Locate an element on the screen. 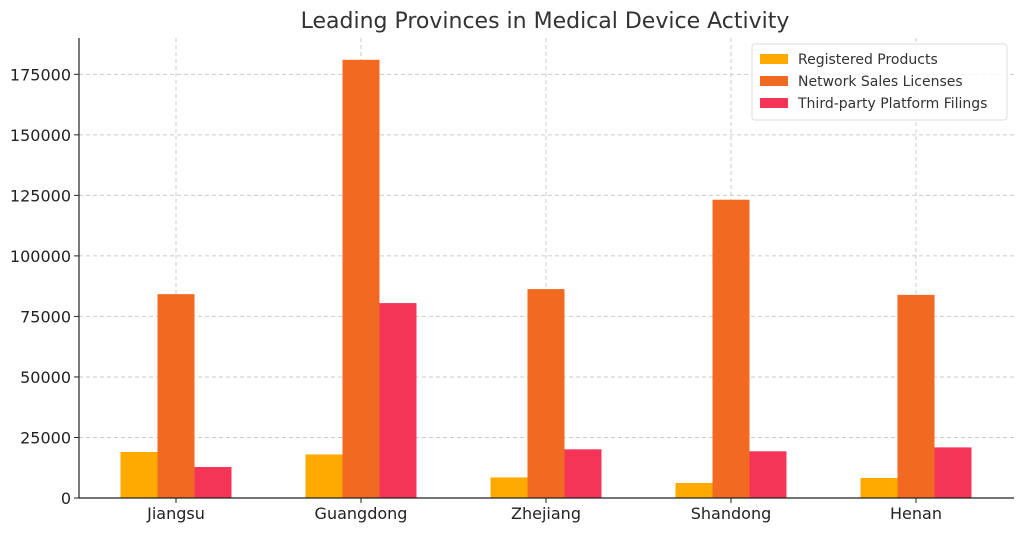 The width and height of the screenshot is (1024, 538). legend-label: Network Sales Licenses is located at coordinates (880, 82).